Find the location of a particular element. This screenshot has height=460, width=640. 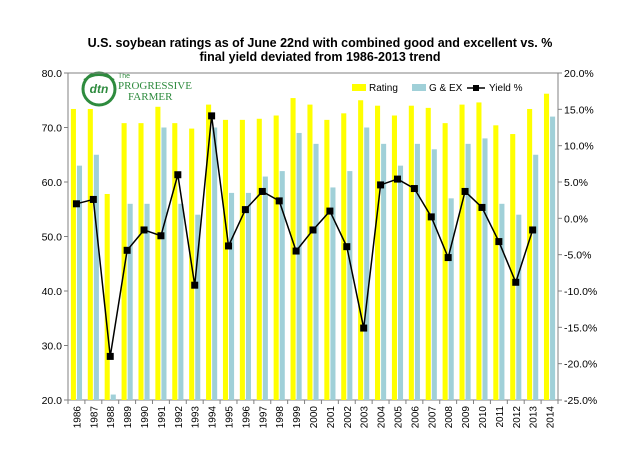

yield-point-1995 is located at coordinates (229, 246).